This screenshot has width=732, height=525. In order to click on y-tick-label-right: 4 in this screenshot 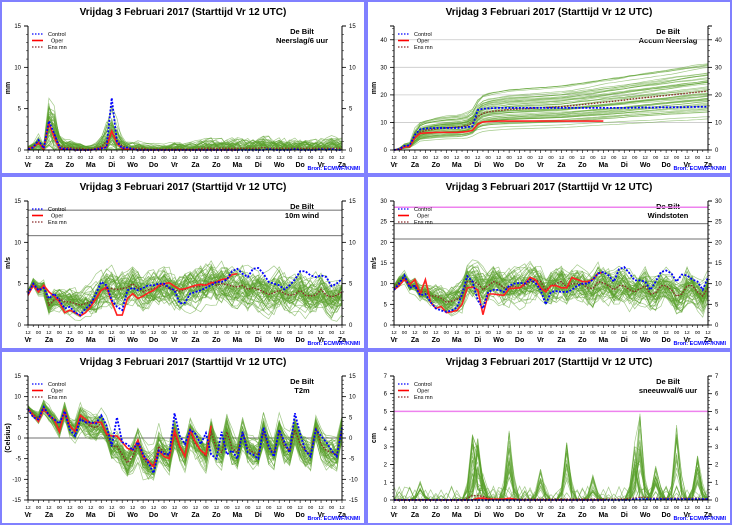, I will do `click(717, 430)`.